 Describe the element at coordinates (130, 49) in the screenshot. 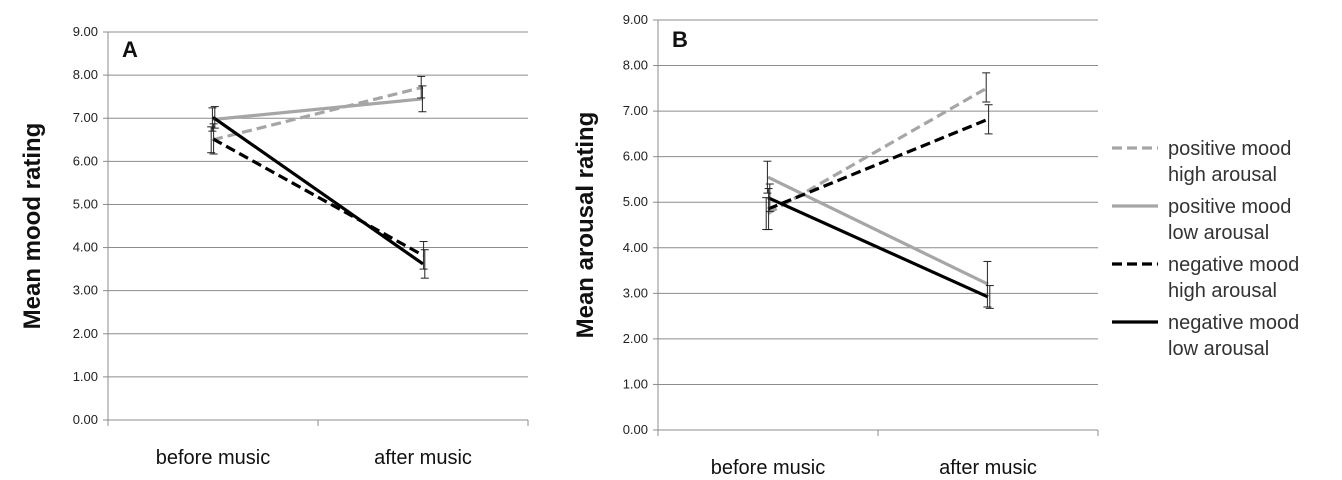

I see `panel-label: A` at that location.